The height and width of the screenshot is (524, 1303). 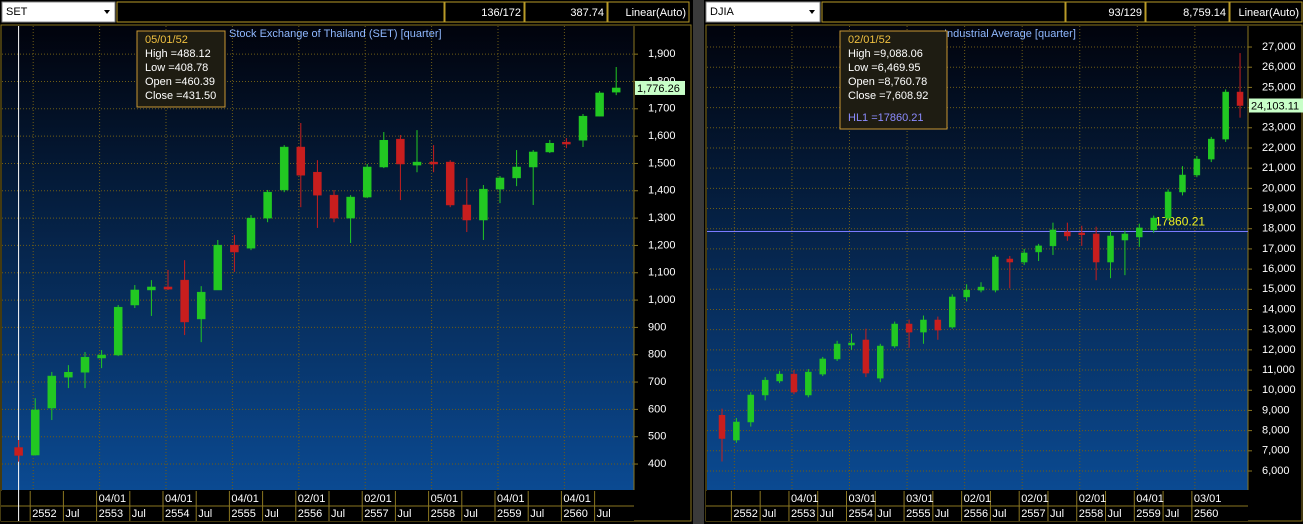 What do you see at coordinates (180, 96) in the screenshot?
I see `tooltip-line: Close =431.50` at bounding box center [180, 96].